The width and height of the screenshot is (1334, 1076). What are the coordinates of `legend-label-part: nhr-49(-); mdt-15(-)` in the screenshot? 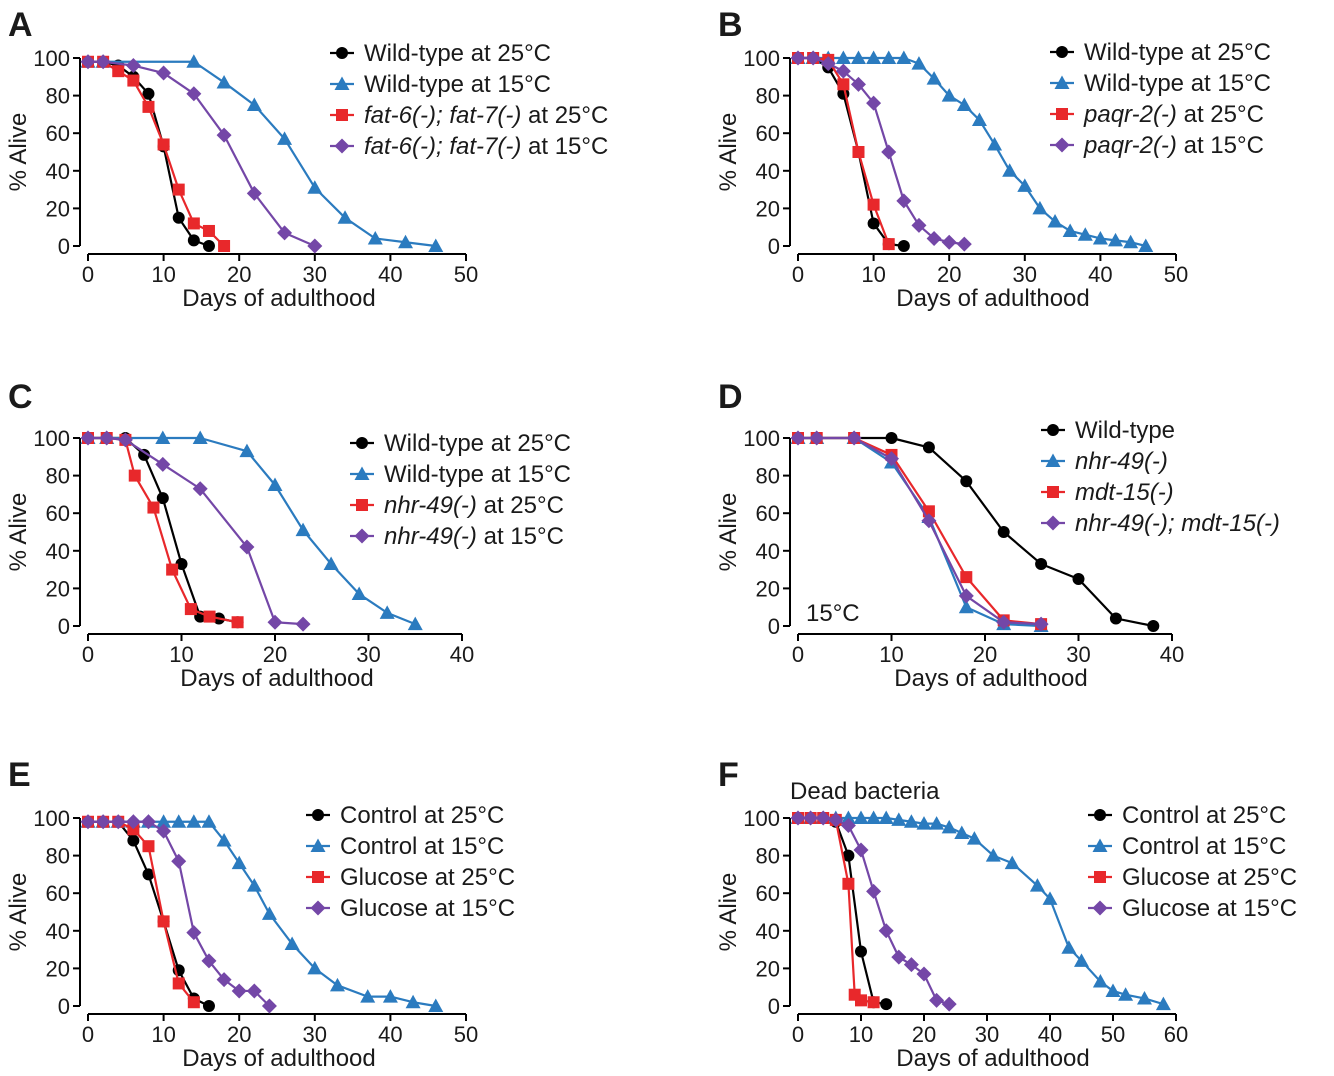 It's located at (1177, 523).